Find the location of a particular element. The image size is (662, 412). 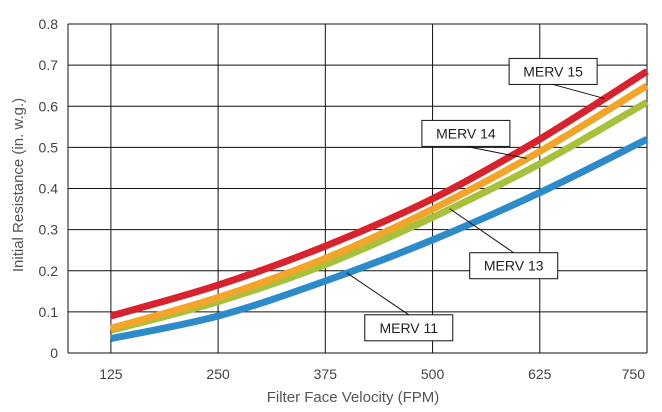

y-tick-label: 0.7 is located at coordinates (49, 65).